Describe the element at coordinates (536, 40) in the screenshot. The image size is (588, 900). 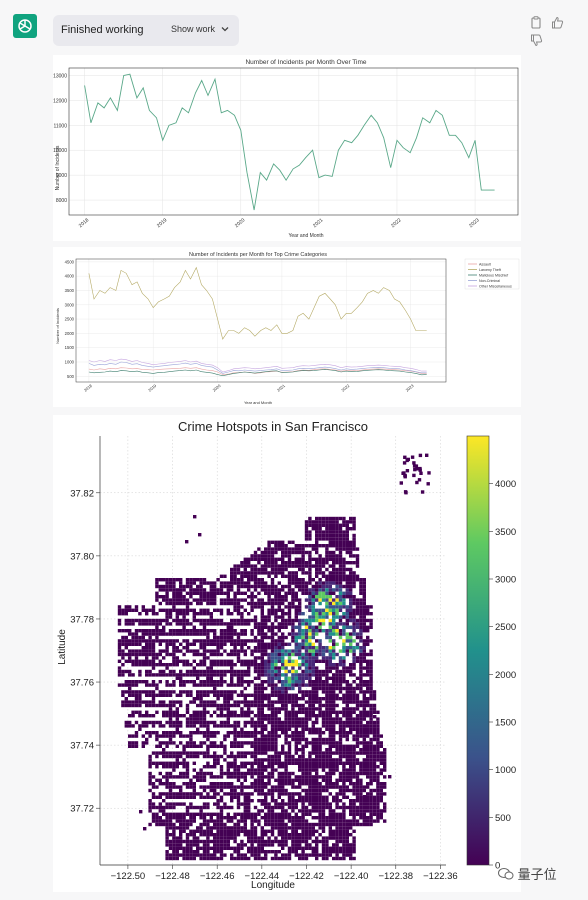
I see `thumbs-down-icon` at that location.